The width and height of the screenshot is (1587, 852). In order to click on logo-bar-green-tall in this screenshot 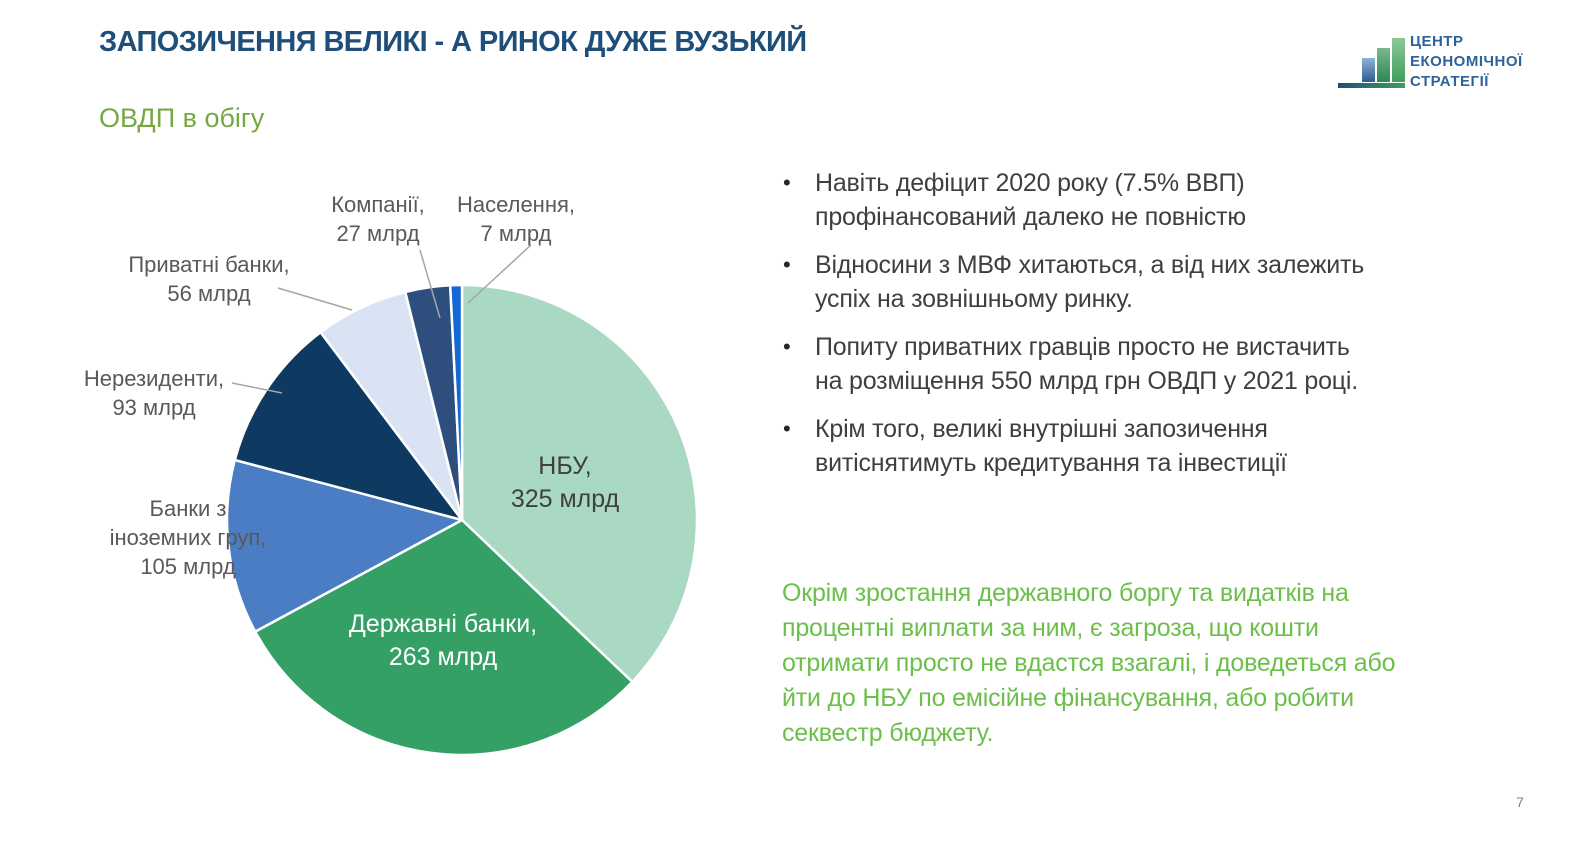, I will do `click(1398, 60)`.